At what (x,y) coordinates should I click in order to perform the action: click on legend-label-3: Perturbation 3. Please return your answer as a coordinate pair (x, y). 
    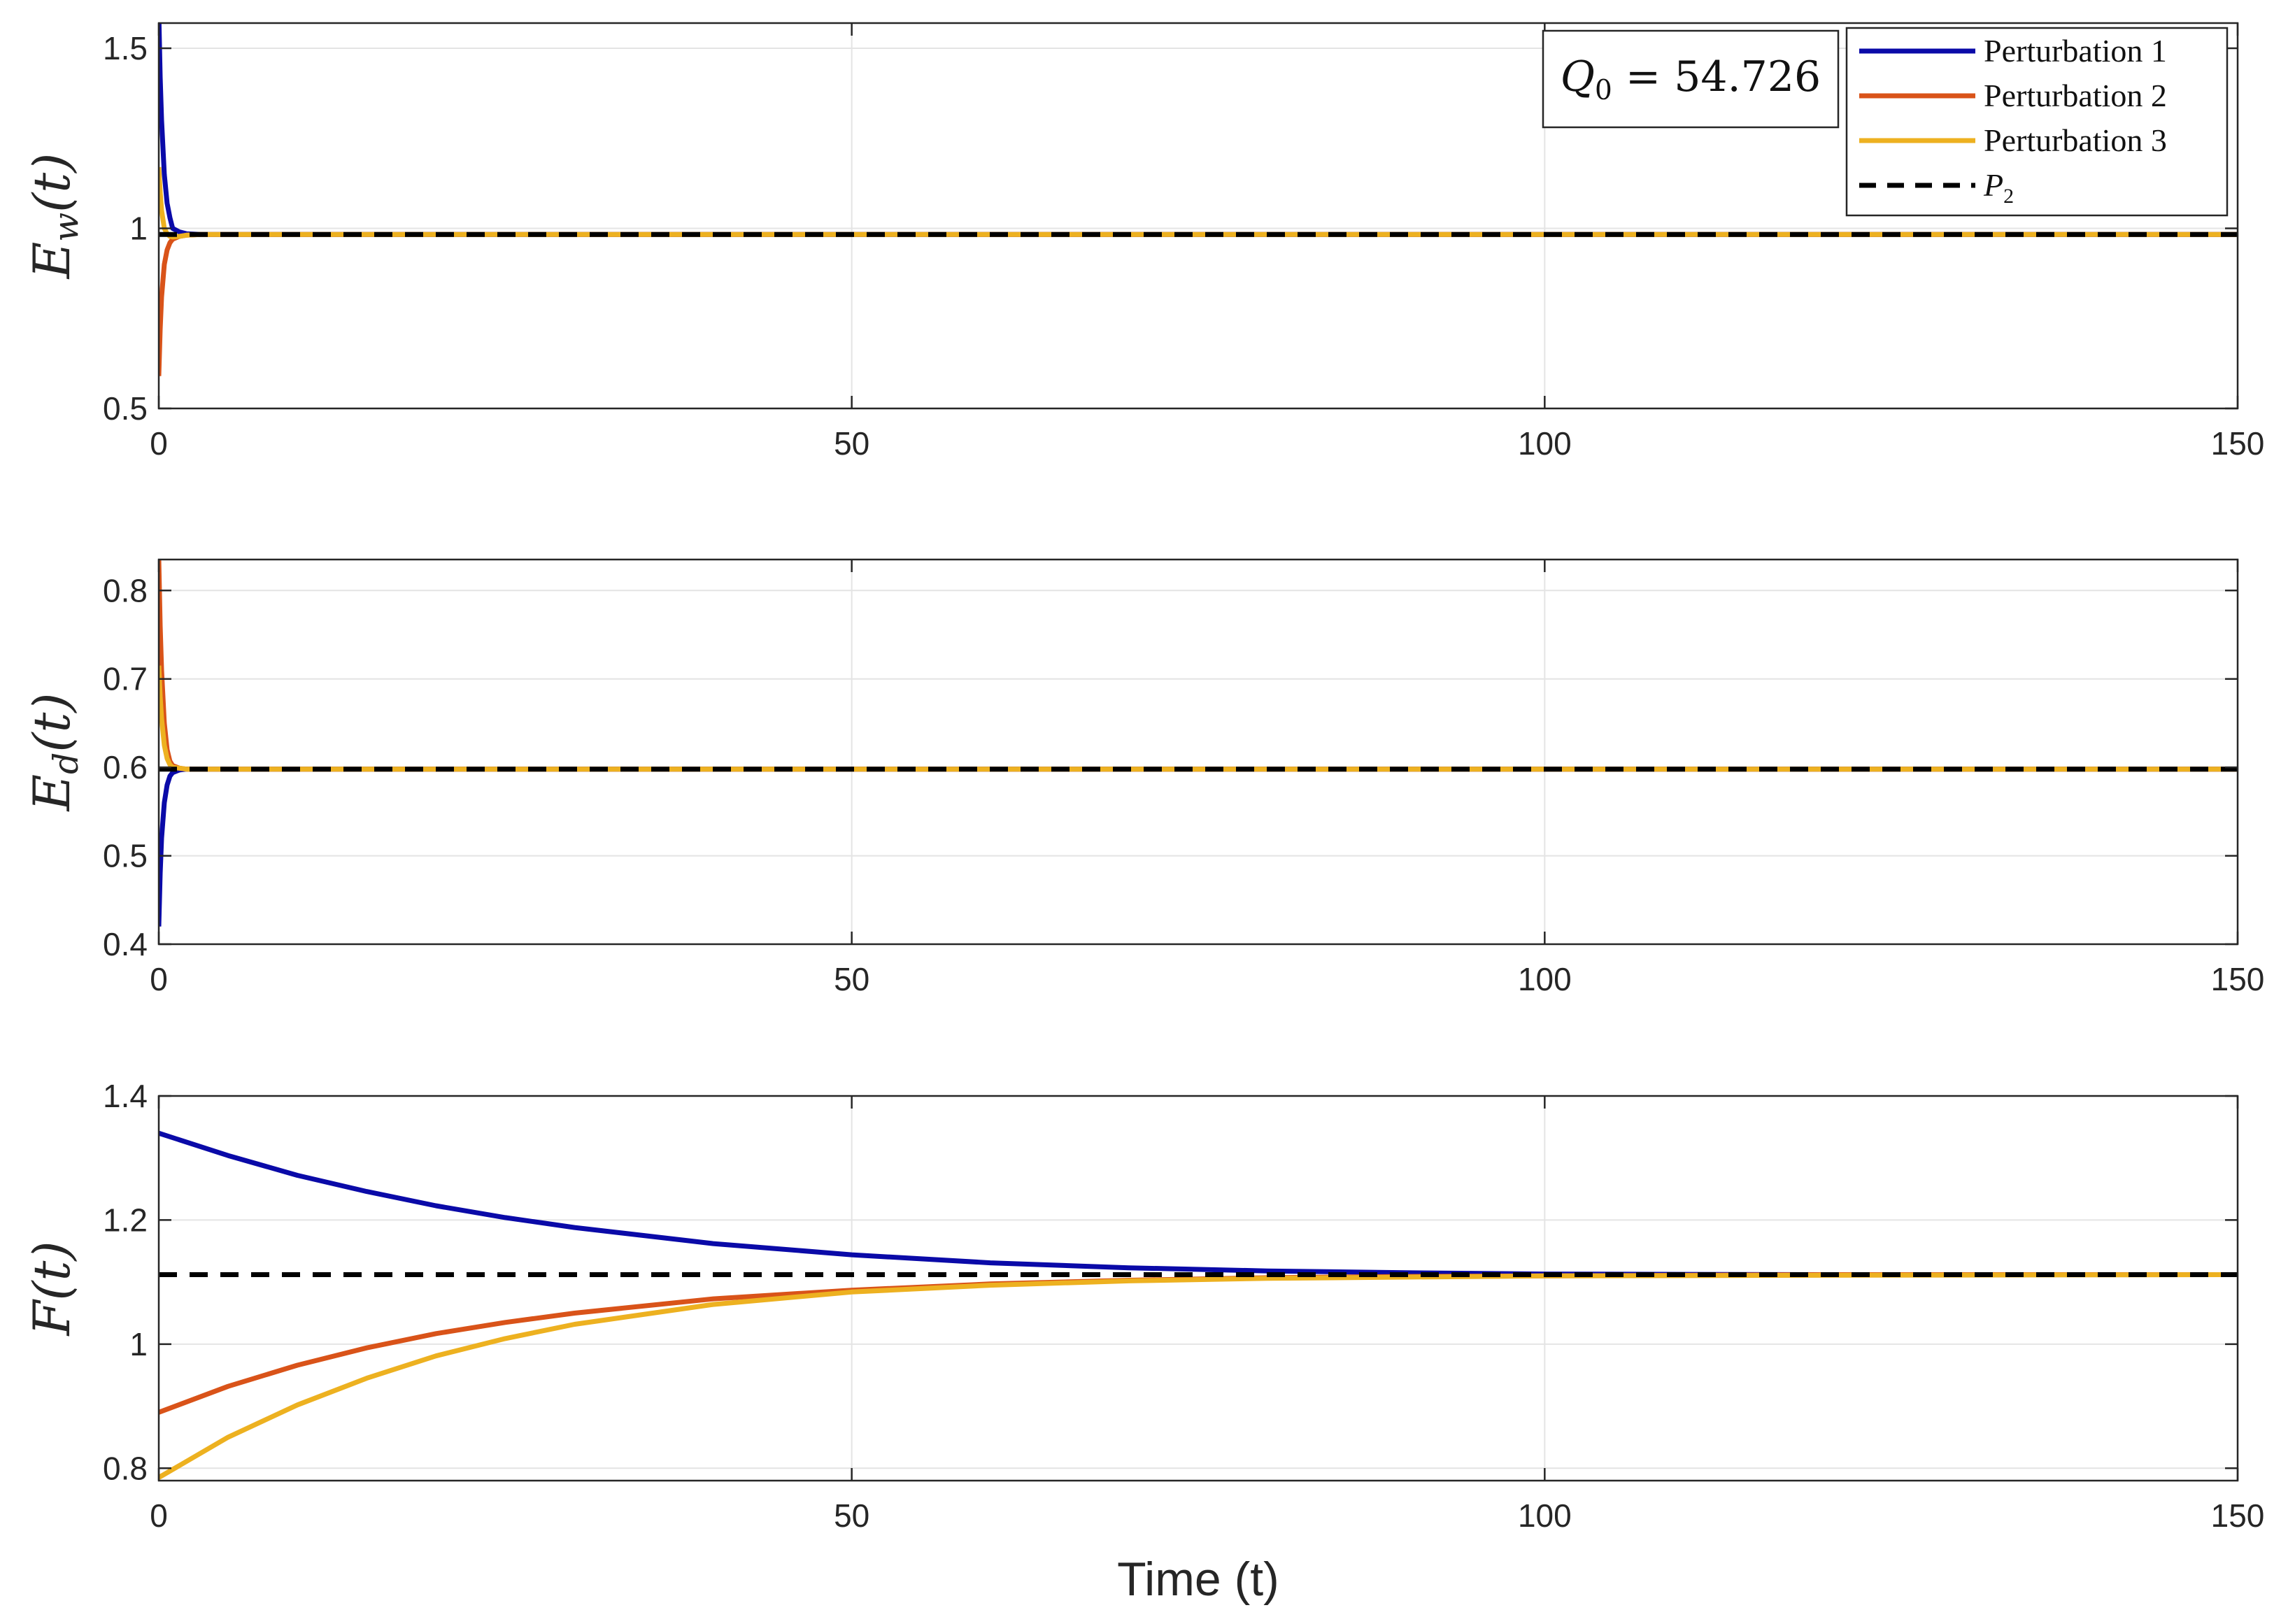
    Looking at the image, I should click on (2075, 140).